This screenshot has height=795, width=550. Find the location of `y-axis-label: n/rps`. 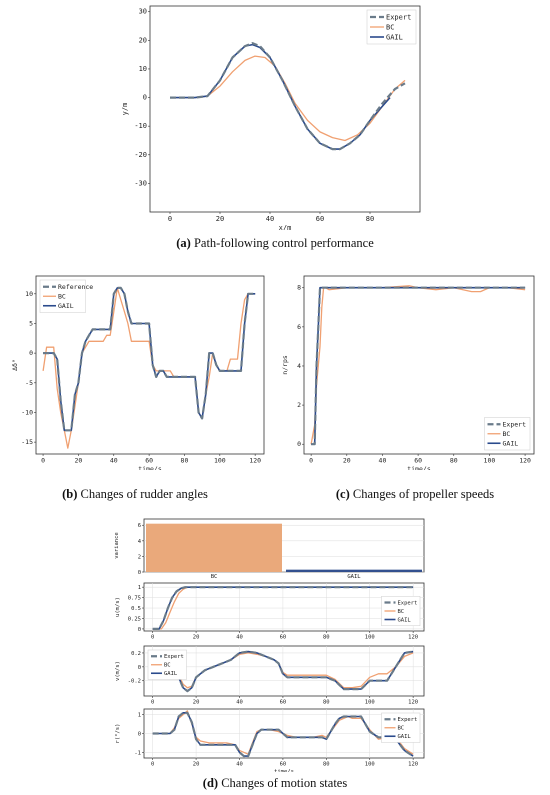

y-axis-label: n/rps is located at coordinates (285, 365).